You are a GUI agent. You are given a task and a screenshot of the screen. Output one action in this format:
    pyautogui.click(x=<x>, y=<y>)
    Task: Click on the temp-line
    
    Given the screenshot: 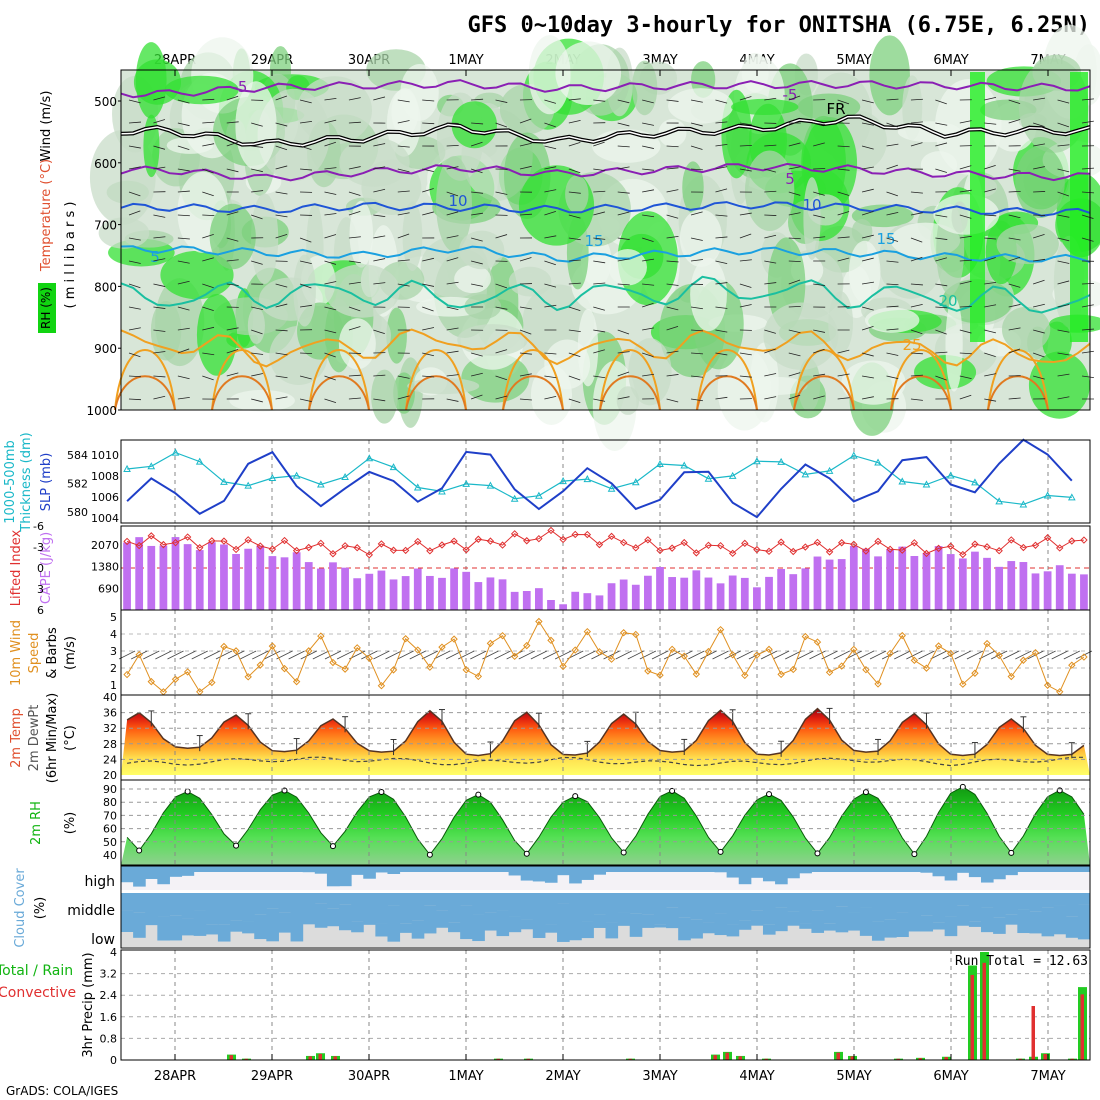 What is the action you would take?
    pyautogui.click(x=605, y=732)
    